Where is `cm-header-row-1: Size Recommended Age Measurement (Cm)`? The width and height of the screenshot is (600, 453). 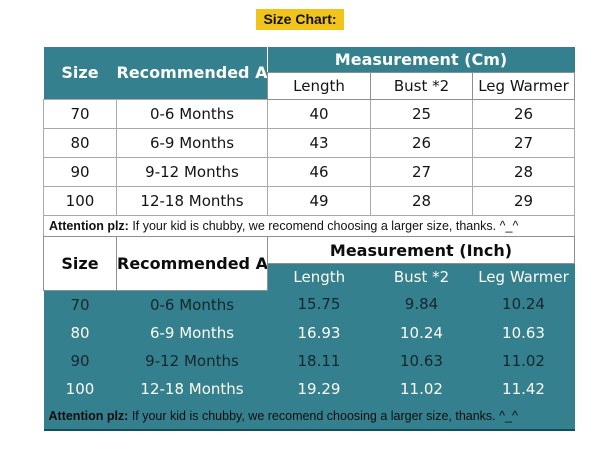 cm-header-row-1: Size Recommended Age Measurement (Cm) is located at coordinates (309, 73).